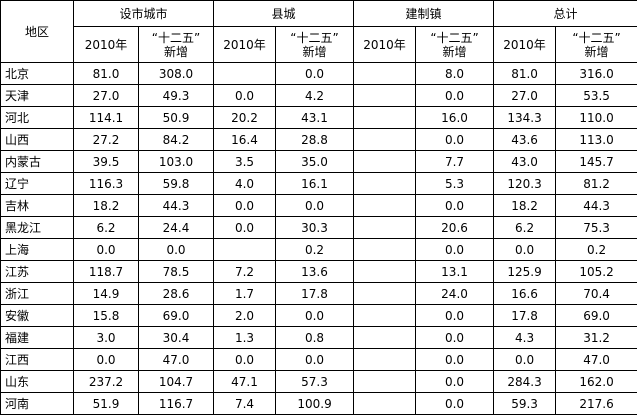 Image resolution: width=637 pixels, height=415 pixels. What do you see at coordinates (315, 139) in the screenshot?
I see `value-cell: 28.8` at bounding box center [315, 139].